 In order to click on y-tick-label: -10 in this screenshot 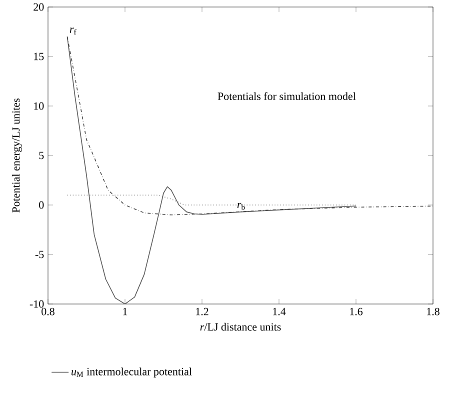, I will do `click(37, 304)`.